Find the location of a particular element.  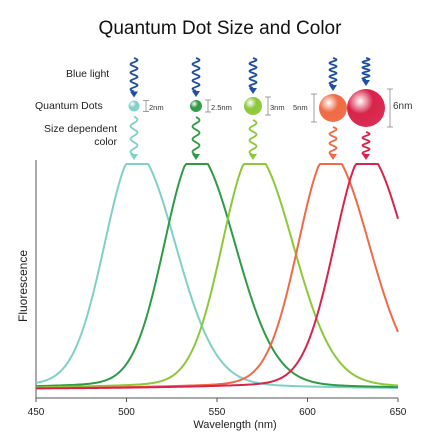

blue-light-label: Blue light is located at coordinates (88, 74).